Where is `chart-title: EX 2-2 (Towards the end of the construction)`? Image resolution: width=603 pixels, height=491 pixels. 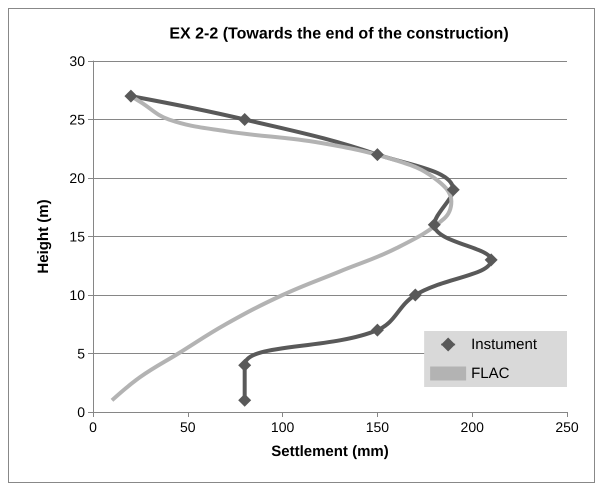
chart-title: EX 2-2 (Towards the end of the construction) is located at coordinates (339, 34).